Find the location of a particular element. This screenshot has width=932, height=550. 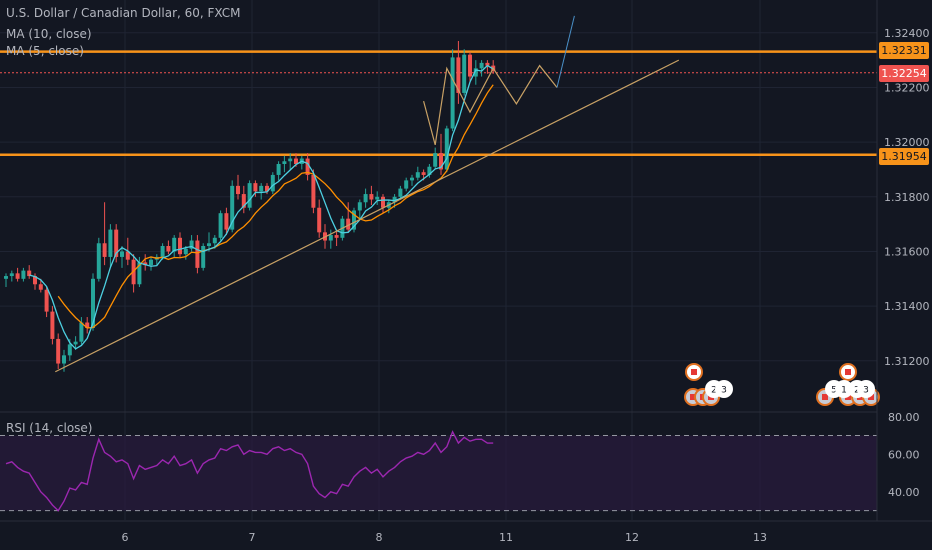

ma5-legend: MA (5, close) is located at coordinates (45, 51).